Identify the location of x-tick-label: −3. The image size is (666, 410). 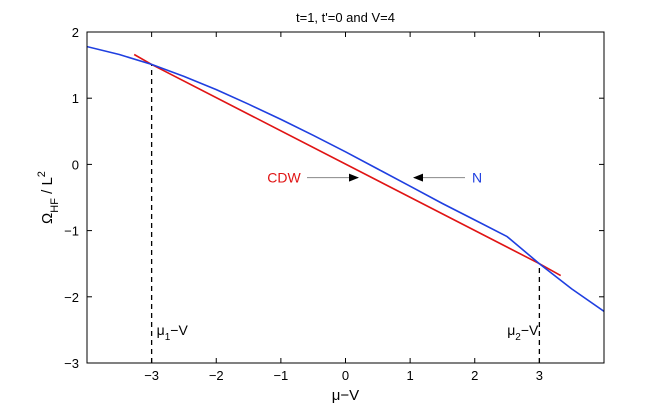
(151, 375).